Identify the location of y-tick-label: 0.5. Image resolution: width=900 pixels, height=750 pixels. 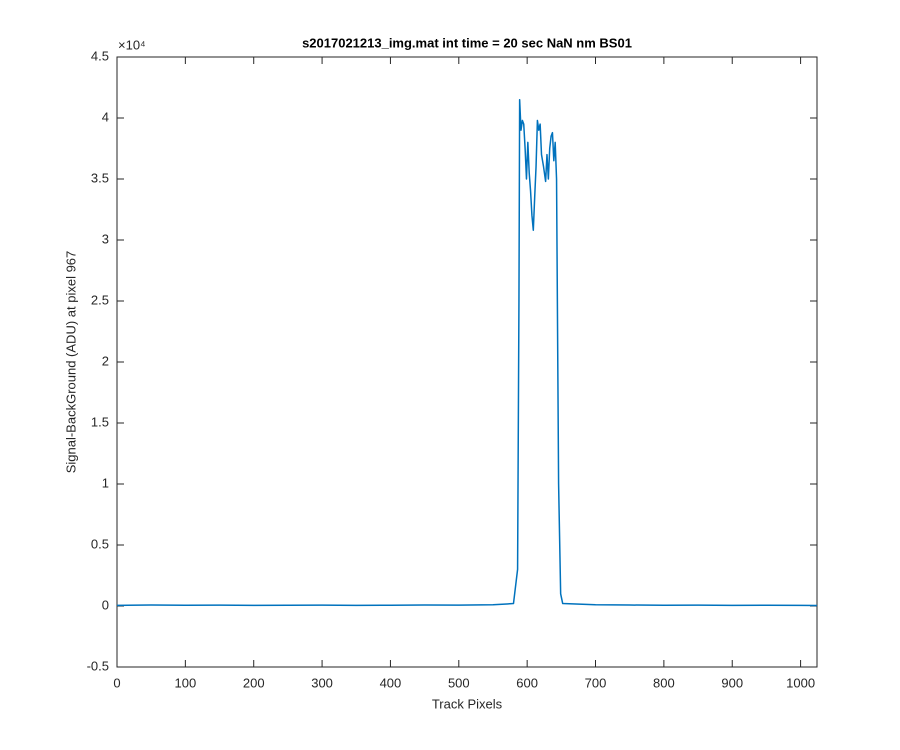
(100, 543).